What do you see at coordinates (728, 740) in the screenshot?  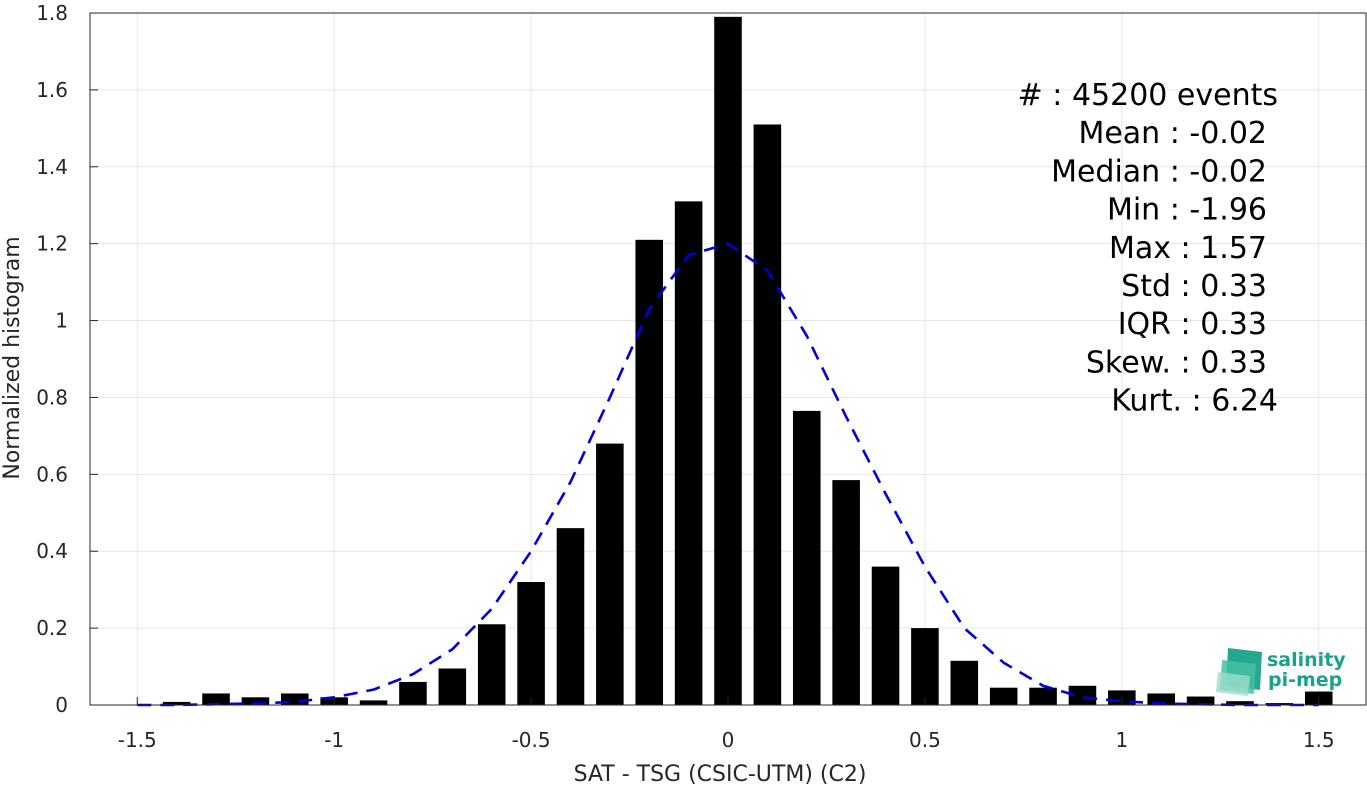 I see `x-tick-label: 0` at bounding box center [728, 740].